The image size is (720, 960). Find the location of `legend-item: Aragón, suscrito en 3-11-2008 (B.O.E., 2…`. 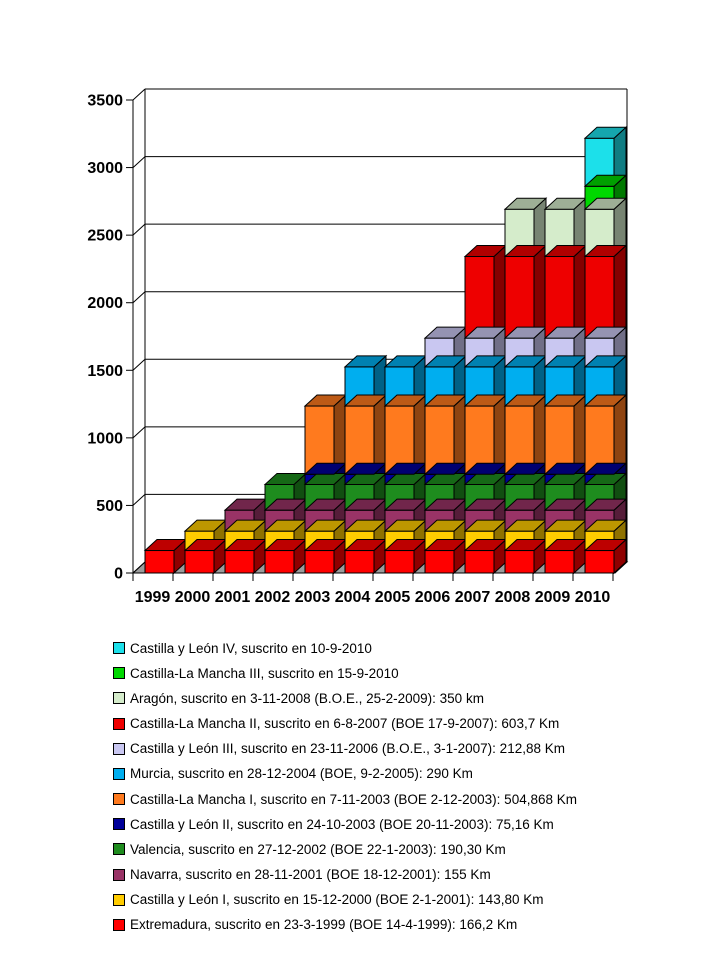

legend-item: Aragón, suscrito en 3-11-2008 (B.O.E., 2… is located at coordinates (298, 698).